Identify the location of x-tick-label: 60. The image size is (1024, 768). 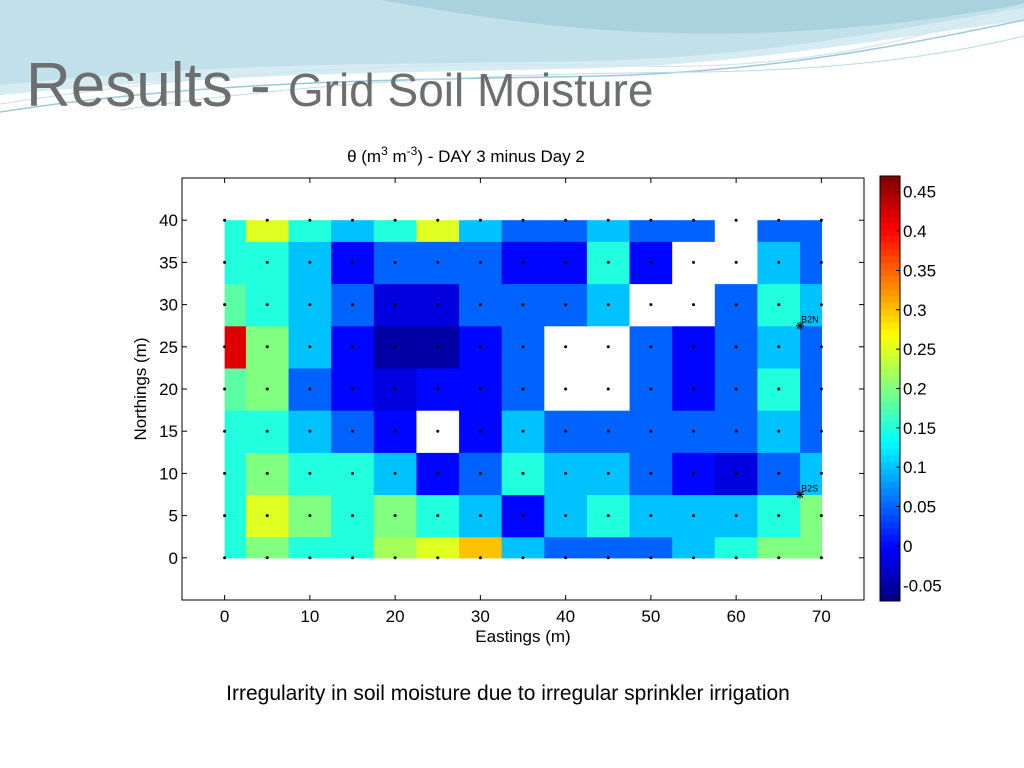
(736, 616).